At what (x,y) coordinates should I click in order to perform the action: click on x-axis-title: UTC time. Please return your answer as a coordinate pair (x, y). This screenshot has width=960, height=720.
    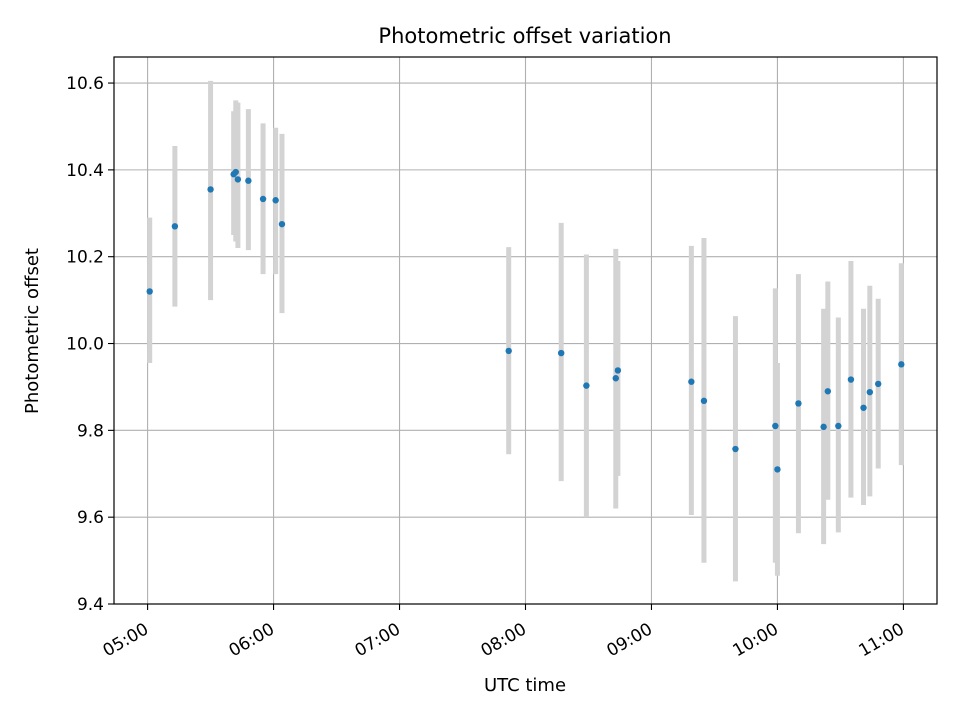
    Looking at the image, I should click on (525, 685).